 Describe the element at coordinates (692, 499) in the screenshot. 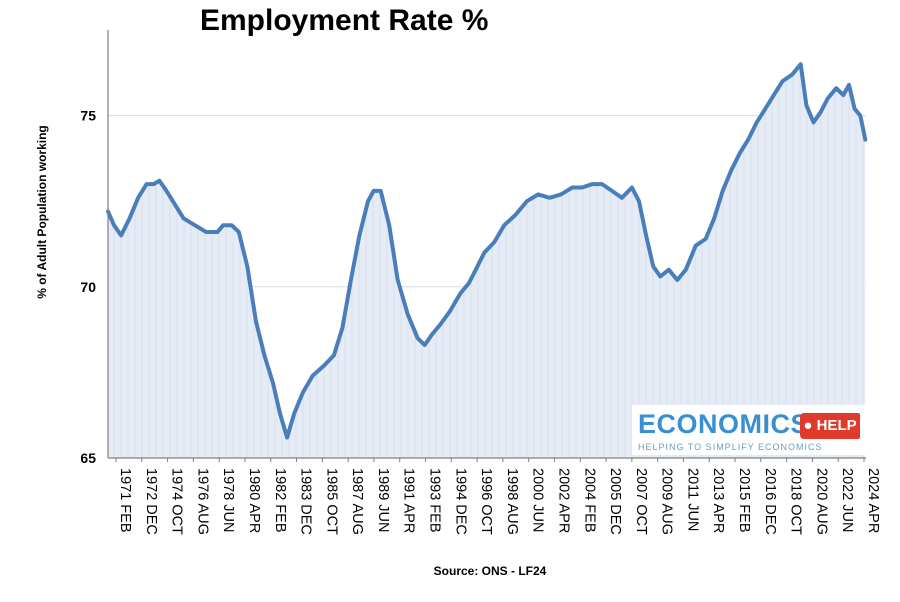

I see `x-tick-label: 2011 JUN` at that location.